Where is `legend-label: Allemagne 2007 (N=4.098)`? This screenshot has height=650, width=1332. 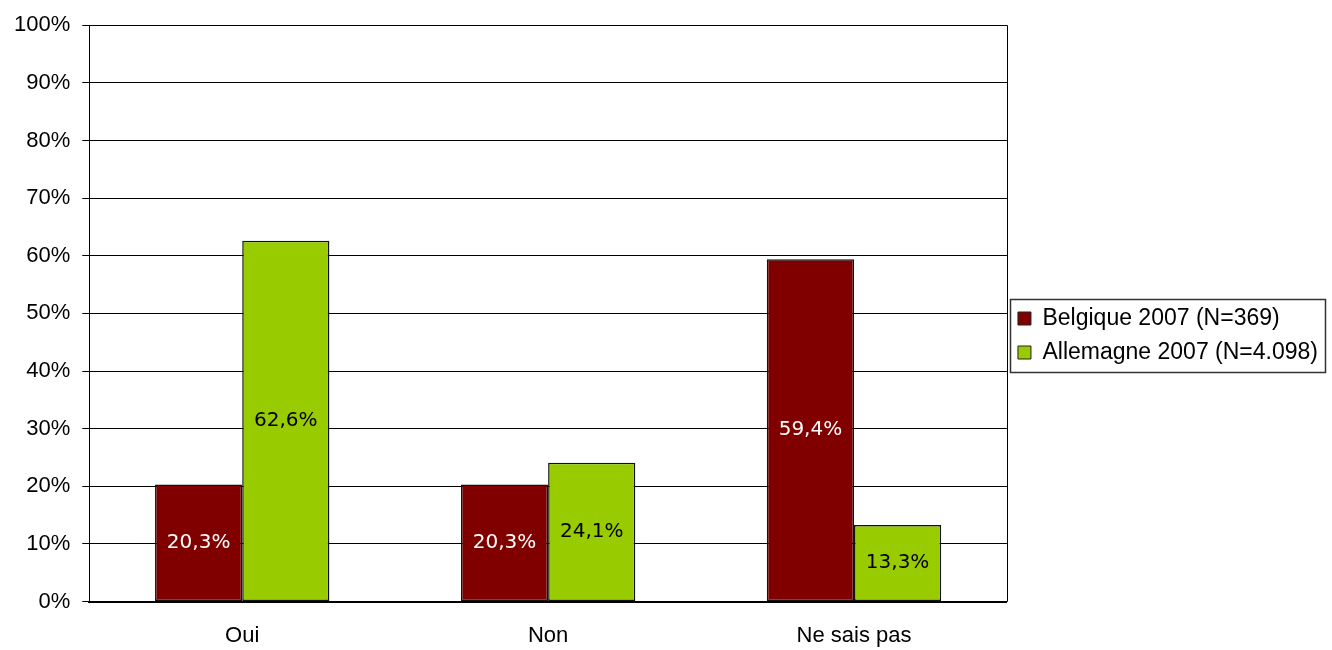 legend-label: Allemagne 2007 (N=4.098) is located at coordinates (1180, 350).